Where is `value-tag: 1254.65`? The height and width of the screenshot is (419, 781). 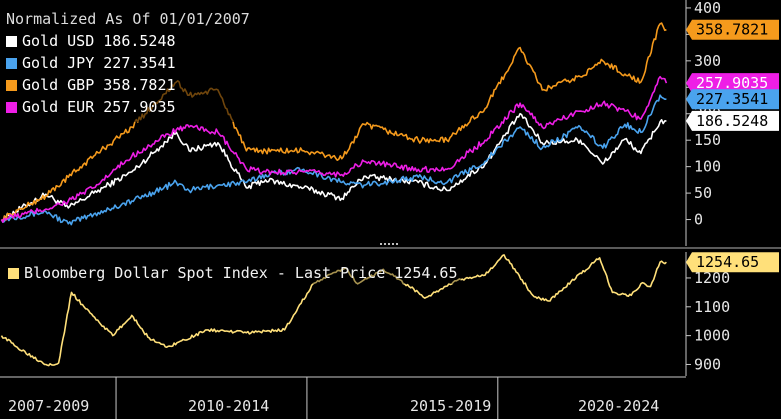
value-tag: 1254.65 is located at coordinates (732, 262).